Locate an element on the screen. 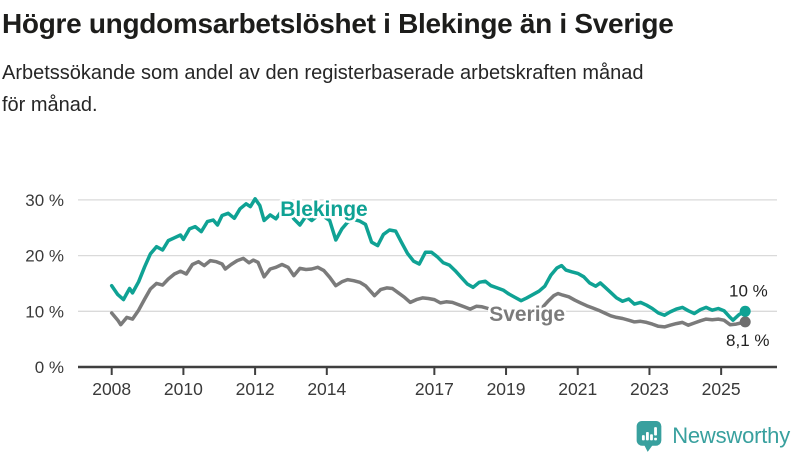 The width and height of the screenshot is (800, 458). series-label-sverige: Sverige is located at coordinates (527, 314).